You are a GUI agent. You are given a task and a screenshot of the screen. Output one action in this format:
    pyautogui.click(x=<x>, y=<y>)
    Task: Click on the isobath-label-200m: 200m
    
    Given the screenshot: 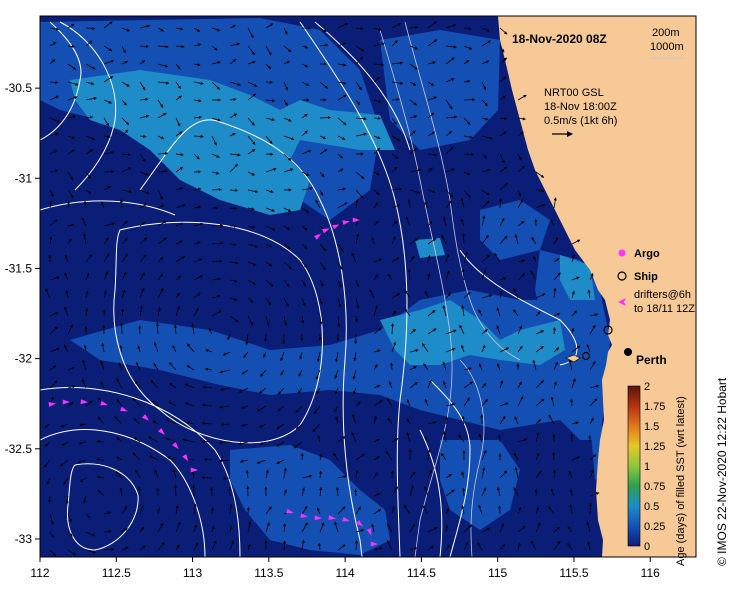 What is the action you would take?
    pyautogui.click(x=666, y=33)
    